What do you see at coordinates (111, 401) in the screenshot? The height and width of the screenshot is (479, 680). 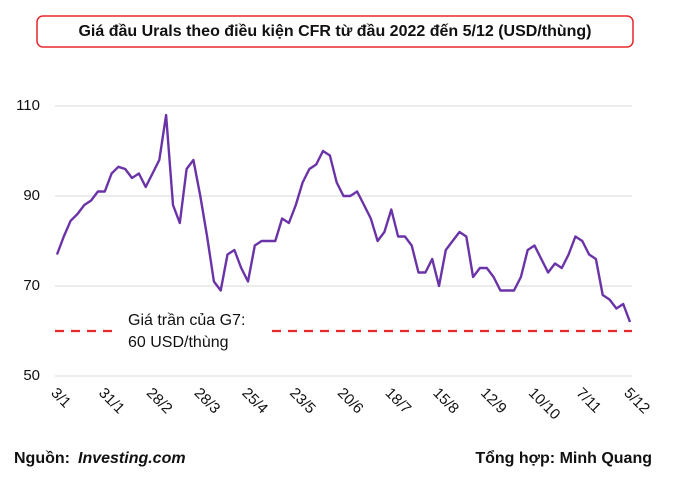 I see `x-tick-label: 31/1` at bounding box center [111, 401].